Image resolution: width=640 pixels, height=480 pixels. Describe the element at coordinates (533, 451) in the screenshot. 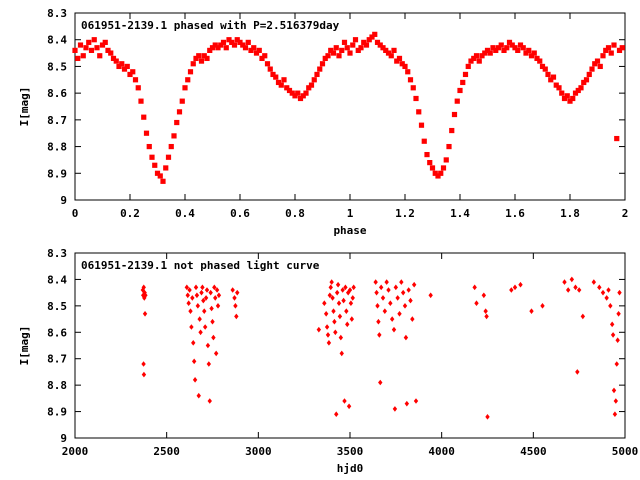

I see `x-tick-label: 4500` at that location.